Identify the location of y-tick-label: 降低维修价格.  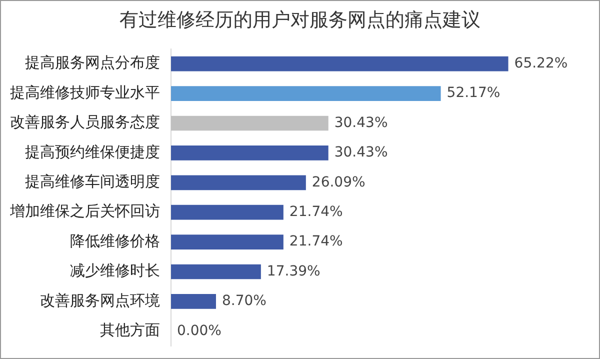
(115, 241).